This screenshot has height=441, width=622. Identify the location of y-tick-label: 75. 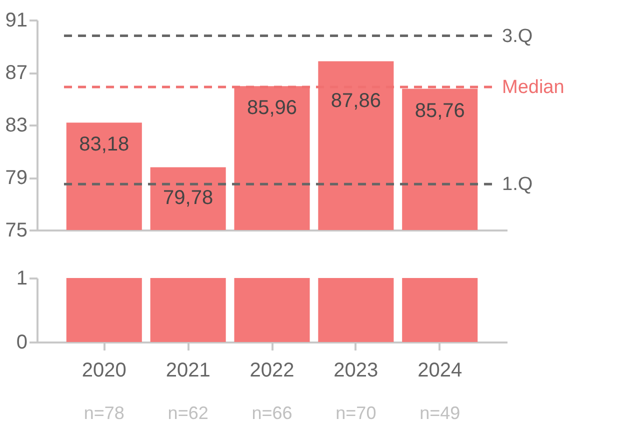
(16, 231).